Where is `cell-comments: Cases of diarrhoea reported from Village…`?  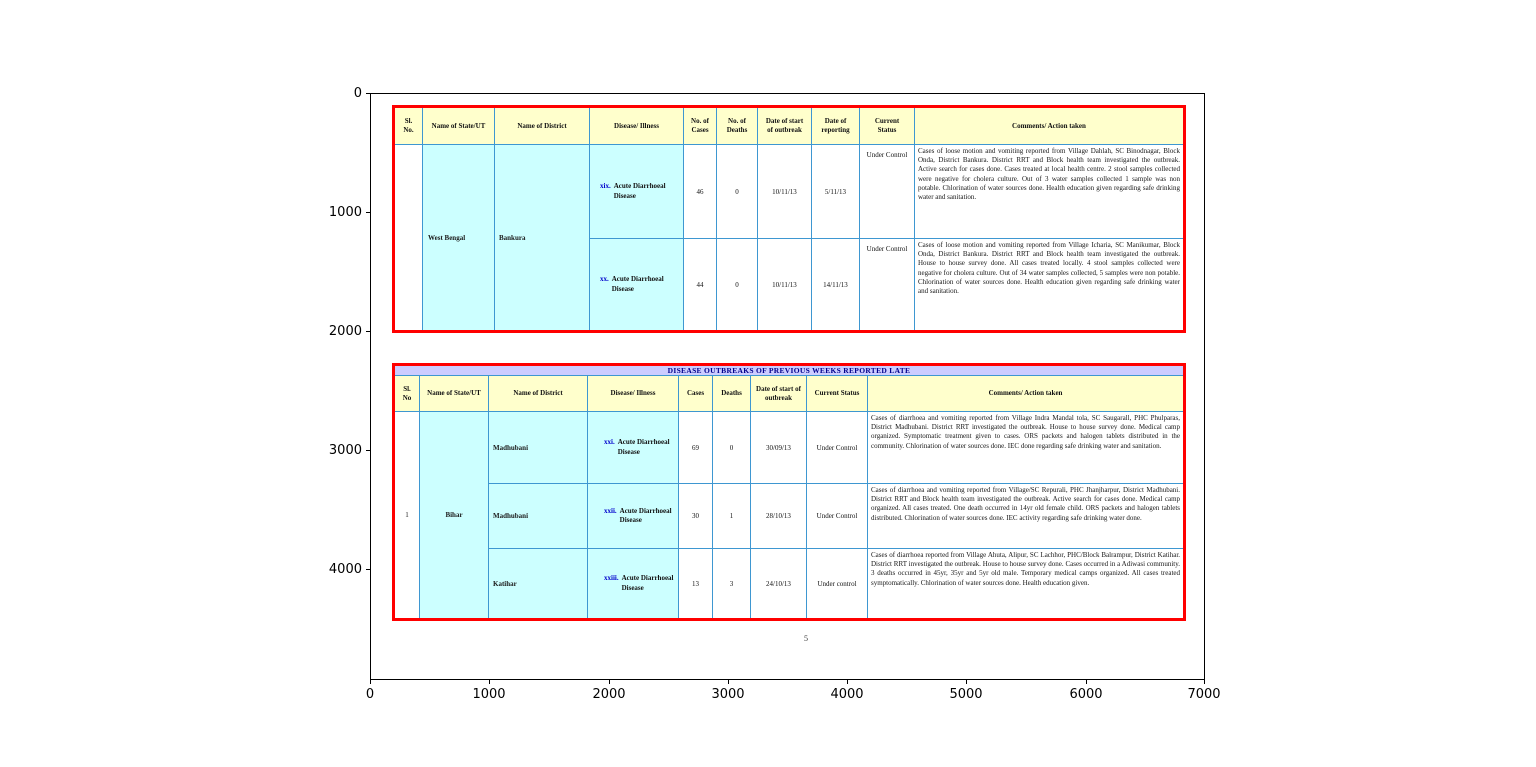
cell-comments: Cases of diarrhoea reported from Village… is located at coordinates (1026, 584).